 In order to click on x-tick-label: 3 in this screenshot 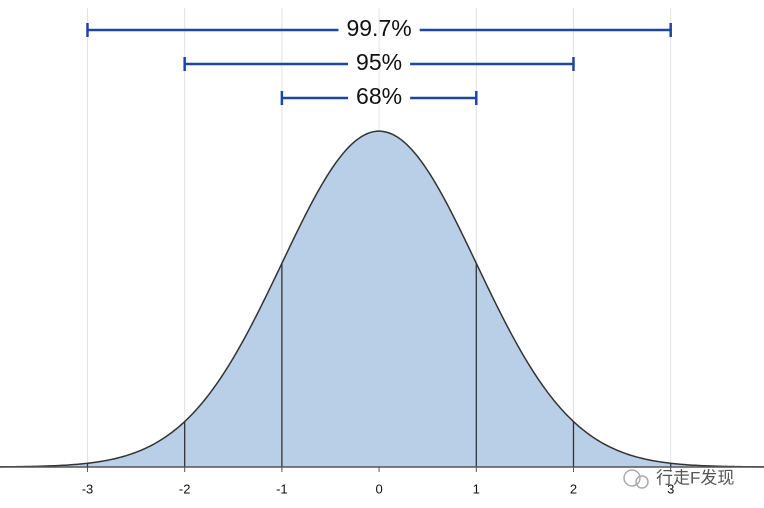, I will do `click(670, 488)`.